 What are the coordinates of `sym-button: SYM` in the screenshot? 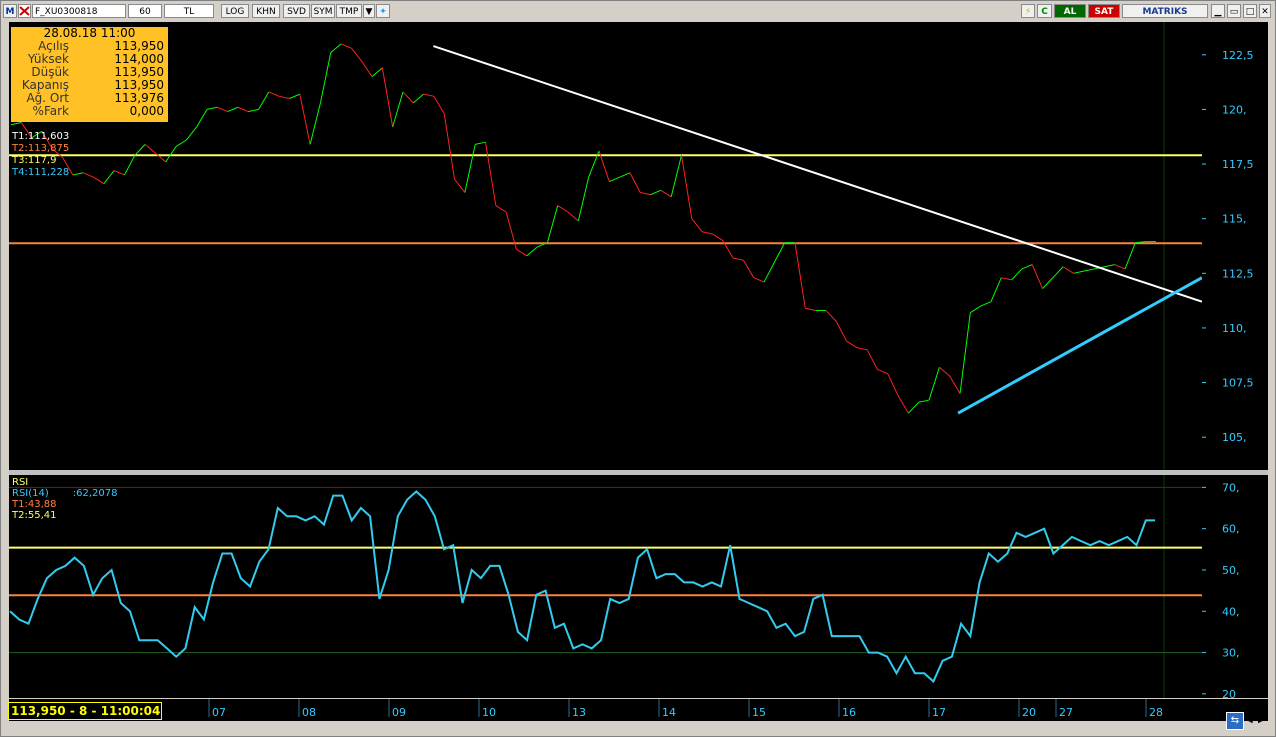 It's located at (323, 11).